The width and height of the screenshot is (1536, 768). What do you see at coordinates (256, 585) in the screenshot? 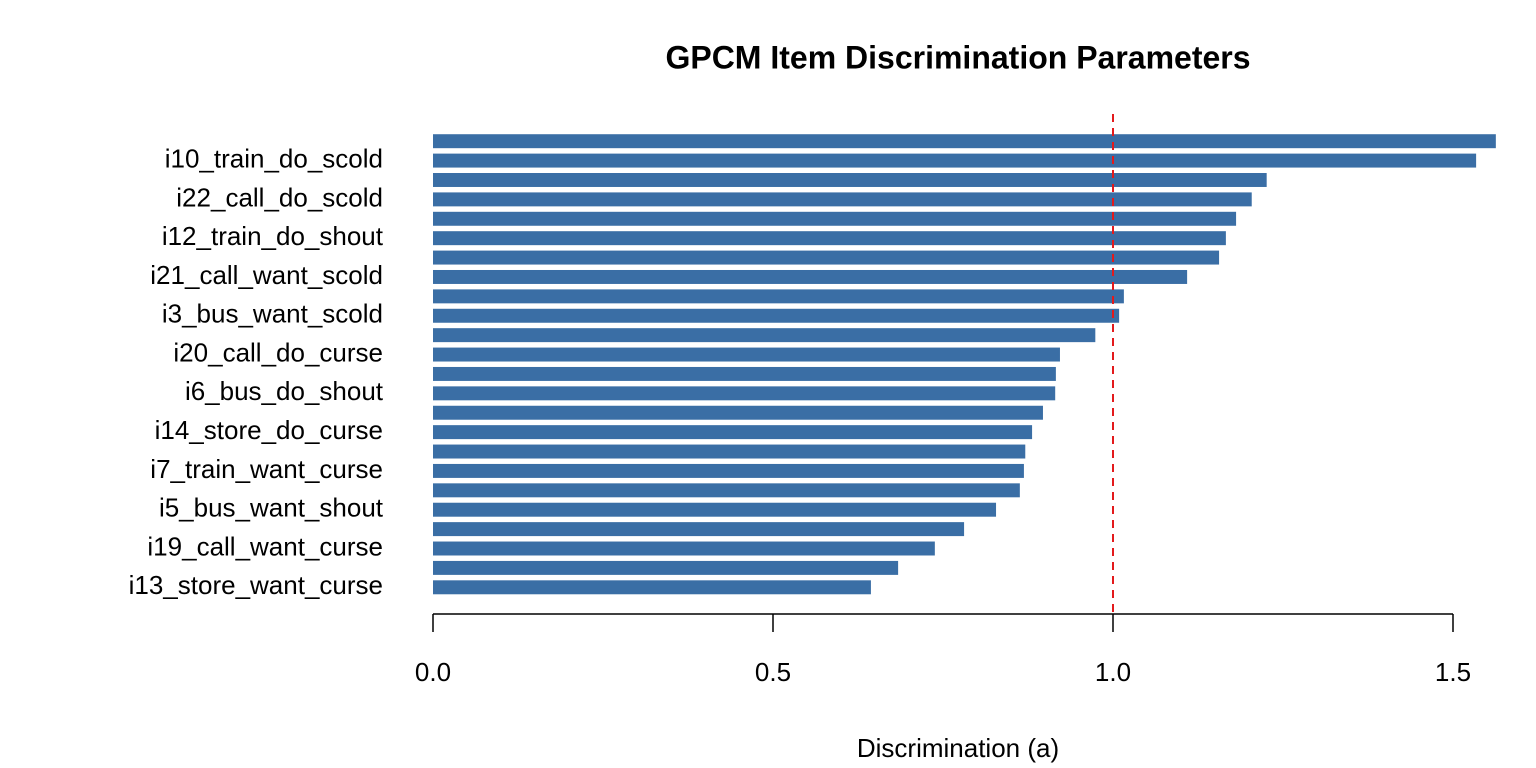
I see `y-tick-label: i13_store_want_curse` at bounding box center [256, 585].